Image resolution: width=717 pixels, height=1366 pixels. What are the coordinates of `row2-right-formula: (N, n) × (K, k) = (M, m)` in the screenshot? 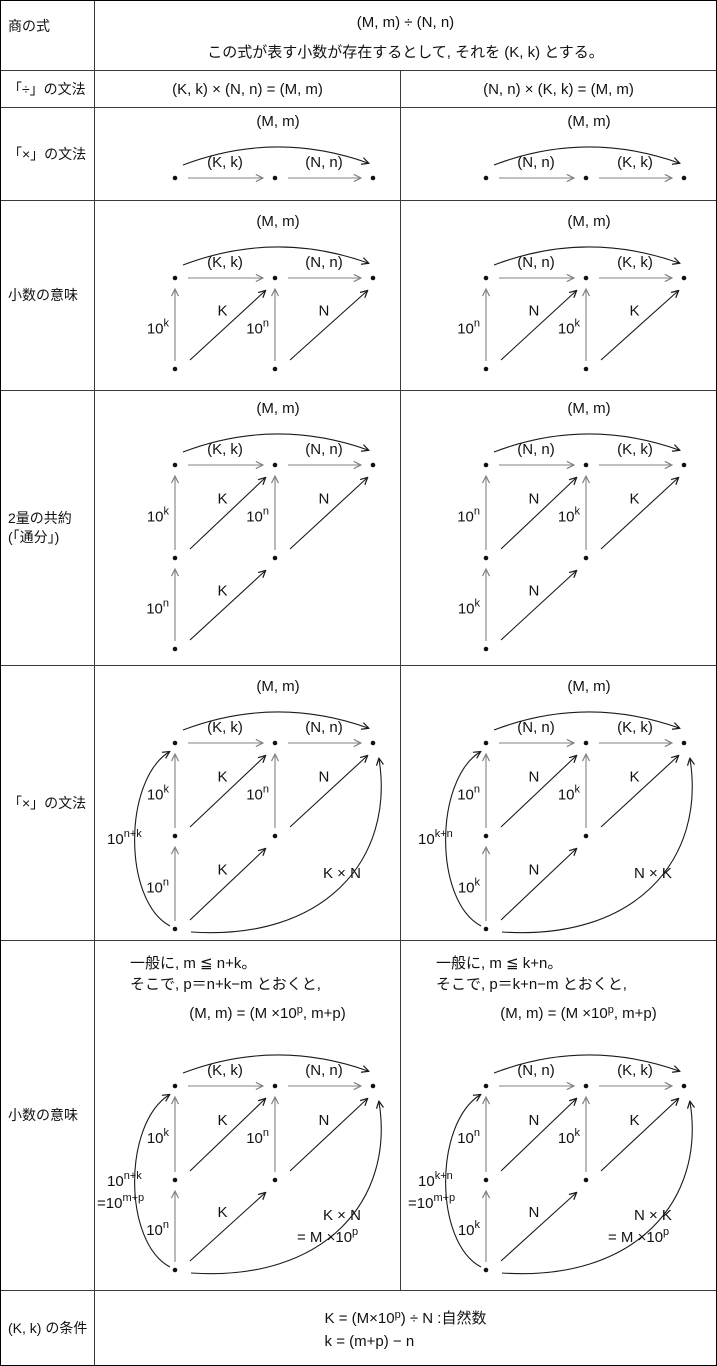 It's located at (558, 89).